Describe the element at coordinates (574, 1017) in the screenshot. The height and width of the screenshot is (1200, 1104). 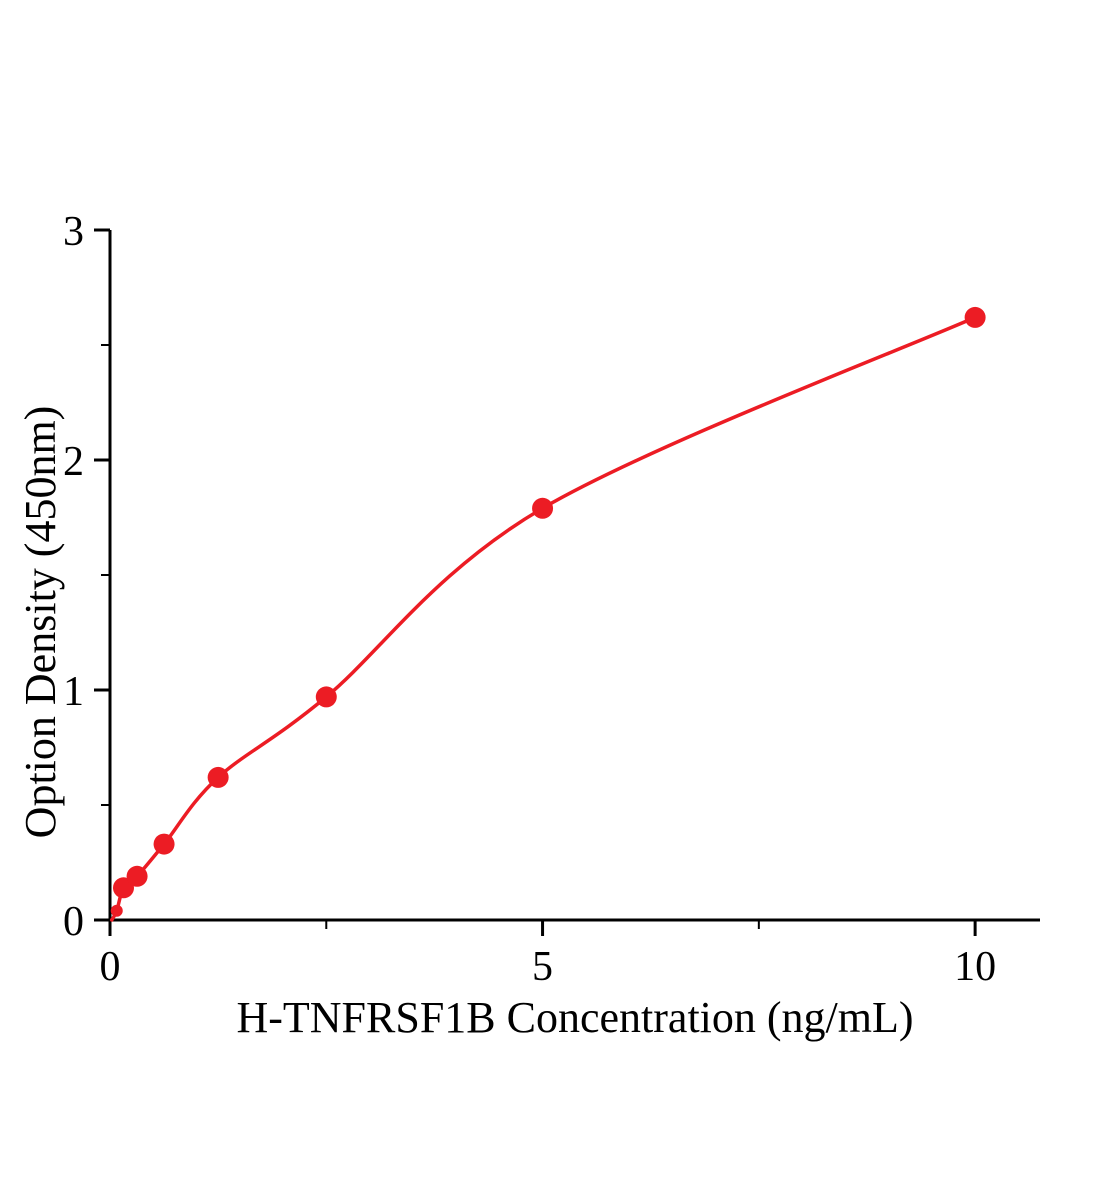
I see `x-axis-label: H-TNFRSF1B Concentration (ng/mL)` at that location.